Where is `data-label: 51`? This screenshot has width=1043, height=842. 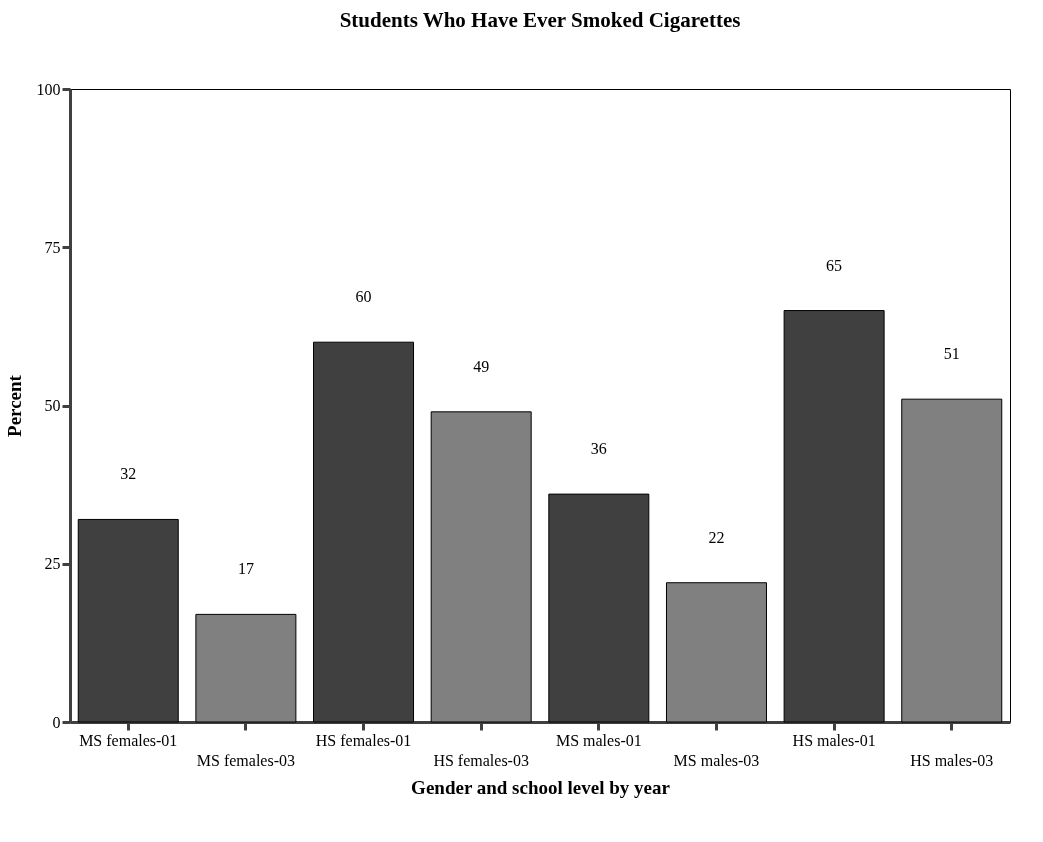
data-label: 51 is located at coordinates (951, 354).